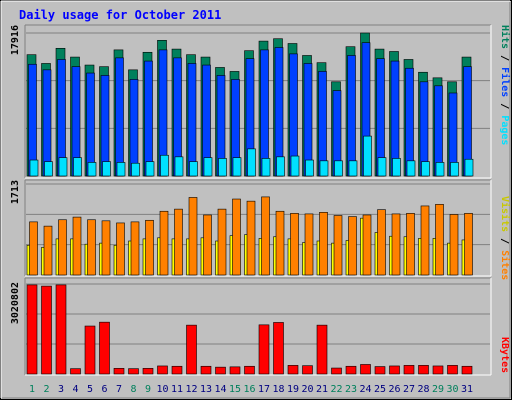 Image resolution: width=512 pixels, height=400 pixels. What do you see at coordinates (15, 303) in the screenshot?
I see `y-max-label: 3020802` at bounding box center [15, 303].